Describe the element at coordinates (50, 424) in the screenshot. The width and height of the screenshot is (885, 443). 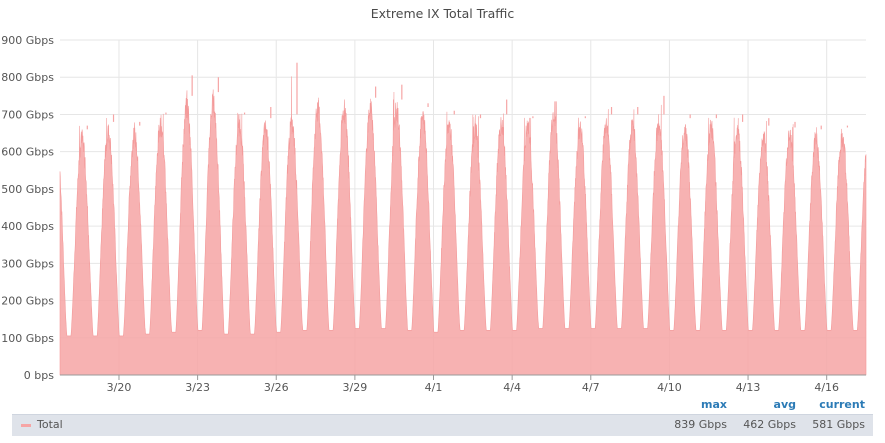
I see `legend-series-name: Total` at that location.